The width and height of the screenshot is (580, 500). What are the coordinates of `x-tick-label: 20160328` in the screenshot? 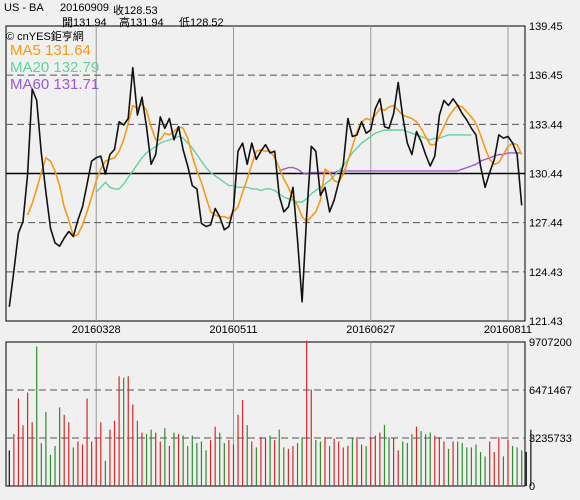 It's located at (96, 330).